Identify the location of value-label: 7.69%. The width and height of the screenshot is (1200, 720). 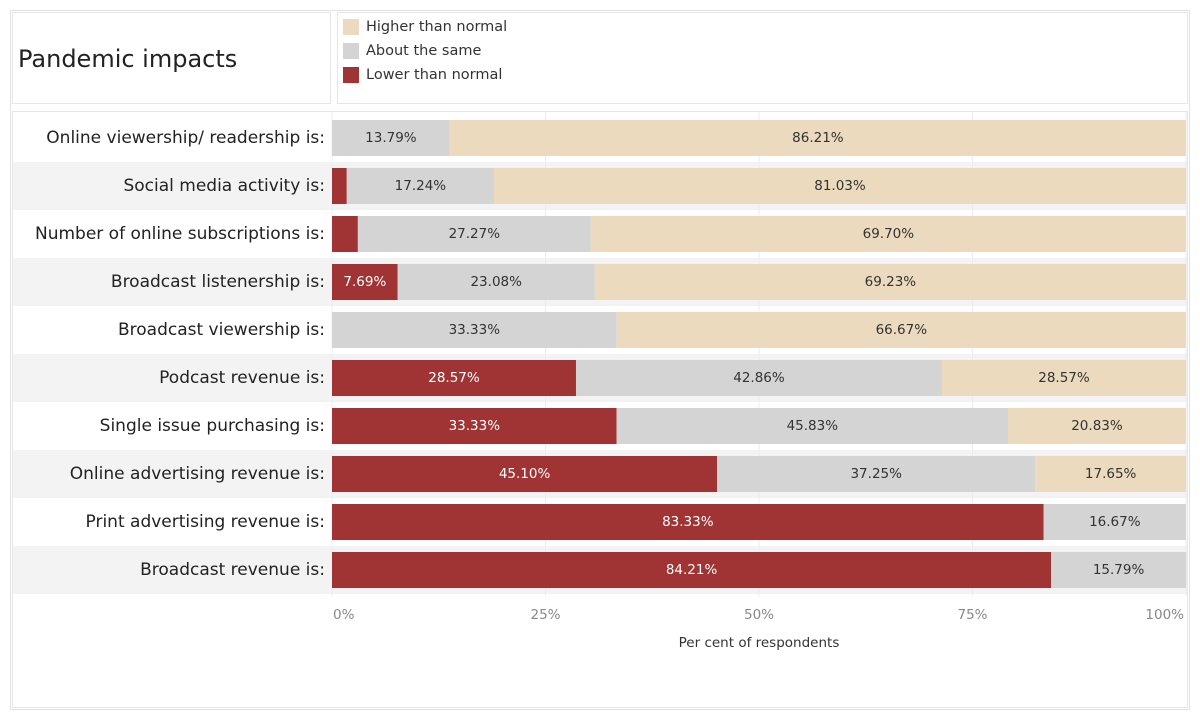
(364, 282).